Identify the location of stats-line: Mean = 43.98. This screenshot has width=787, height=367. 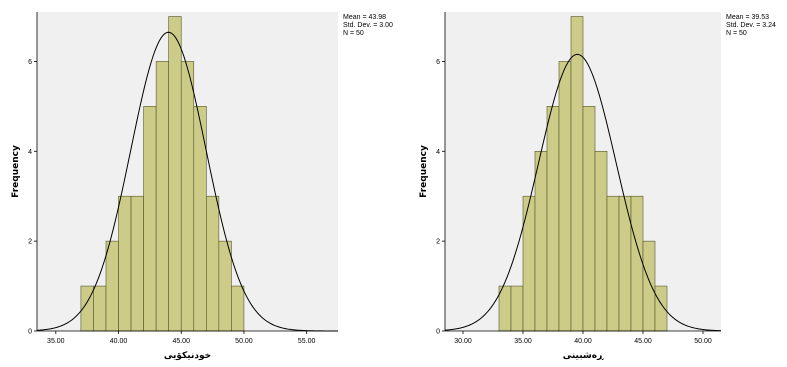
(364, 17).